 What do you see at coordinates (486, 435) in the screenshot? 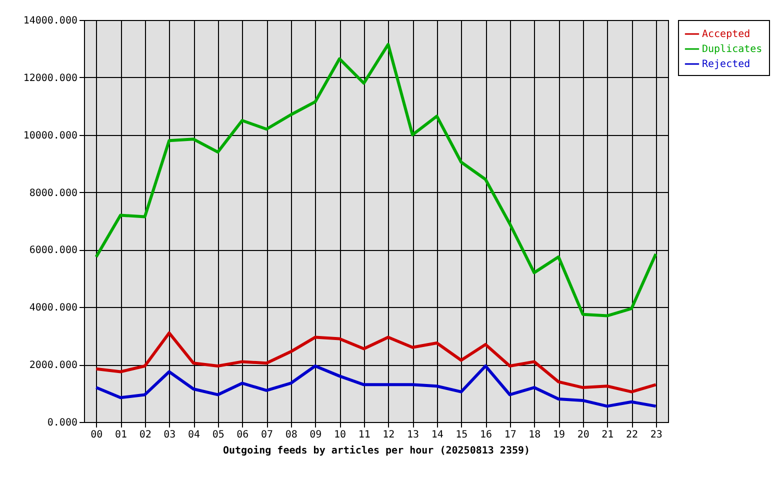
I see `x-tick-label: 16` at bounding box center [486, 435].